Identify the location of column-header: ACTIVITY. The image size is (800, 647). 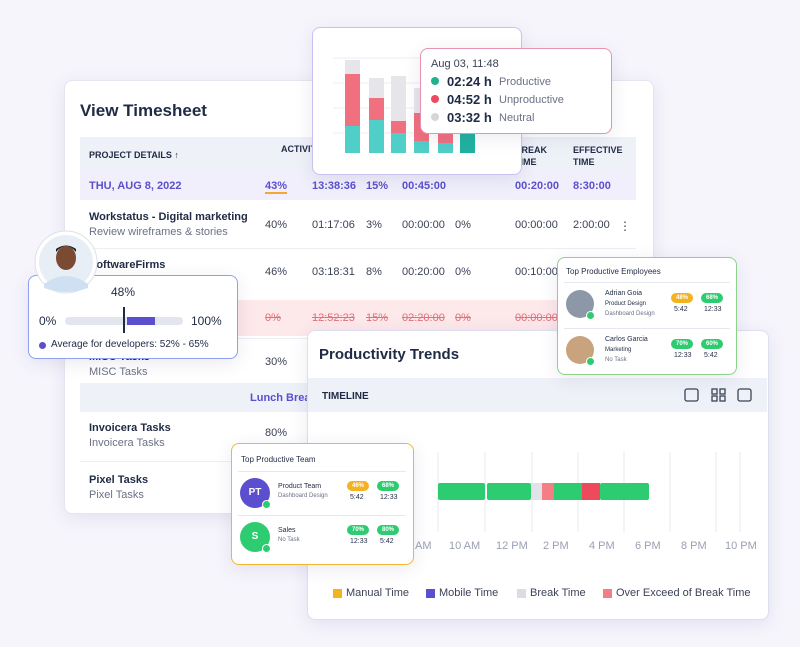
(302, 149).